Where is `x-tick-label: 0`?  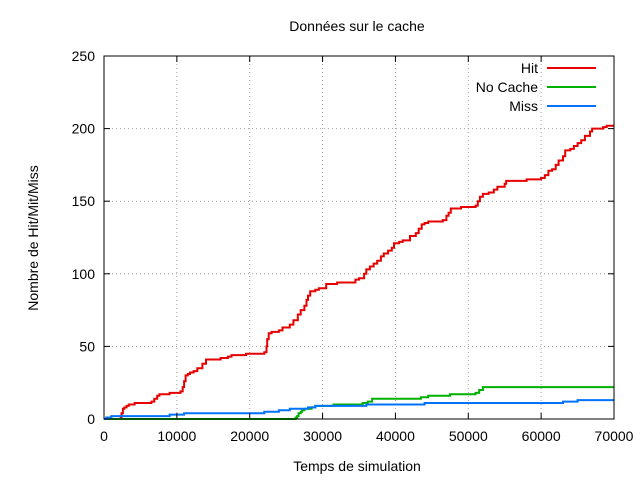 x-tick-label: 0 is located at coordinates (104, 436).